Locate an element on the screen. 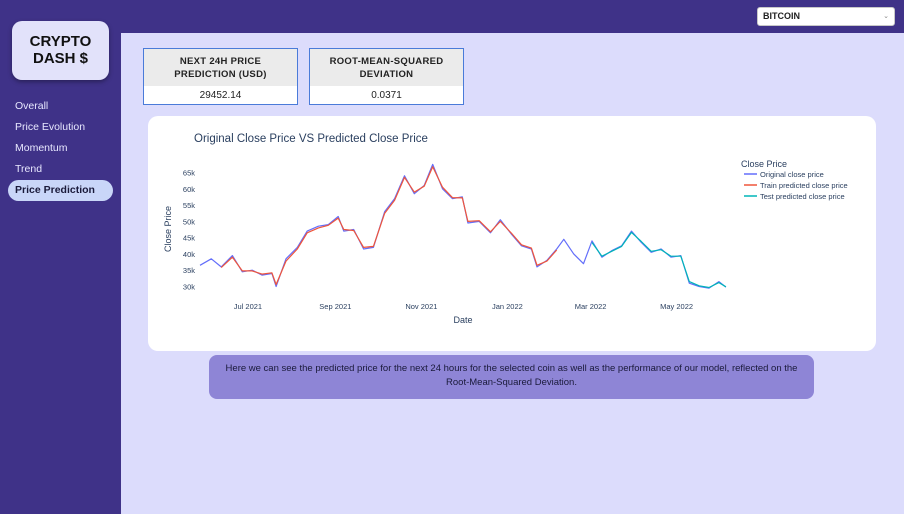  sidebar-item-overall: Overall is located at coordinates (32, 106).